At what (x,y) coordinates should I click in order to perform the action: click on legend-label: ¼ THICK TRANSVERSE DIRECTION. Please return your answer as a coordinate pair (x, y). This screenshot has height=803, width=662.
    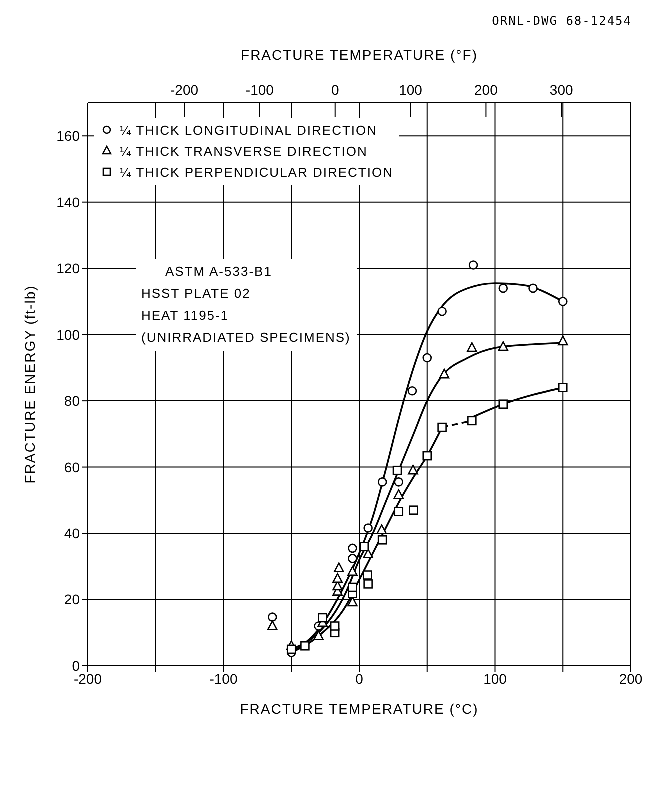
    Looking at the image, I should click on (244, 151).